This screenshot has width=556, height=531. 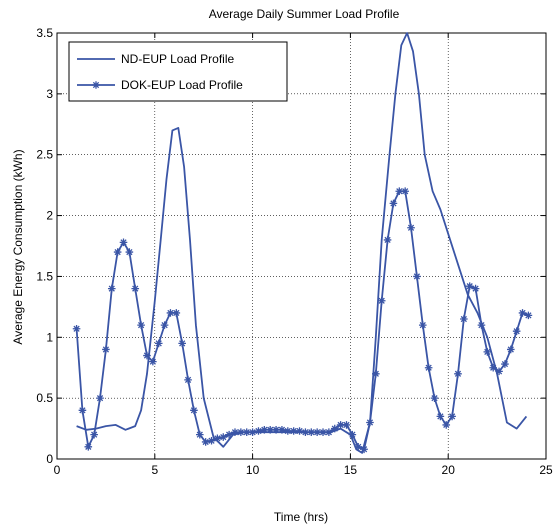 I want to click on x-tick-label: 10, so click(x=253, y=470).